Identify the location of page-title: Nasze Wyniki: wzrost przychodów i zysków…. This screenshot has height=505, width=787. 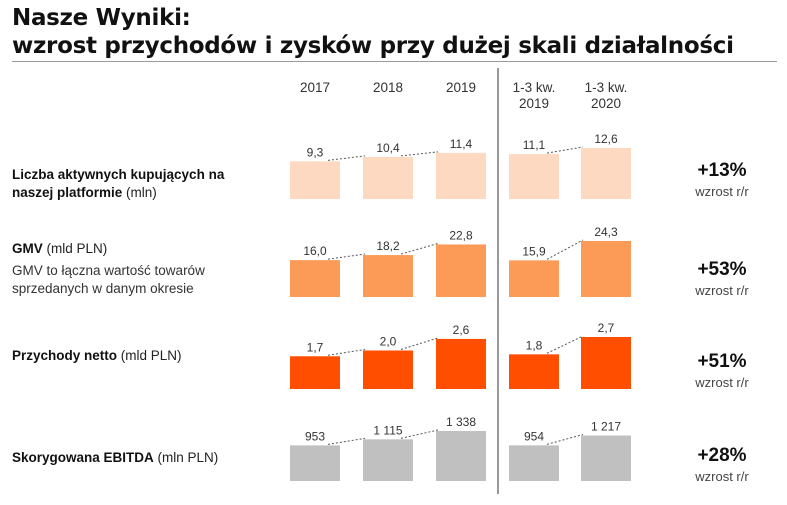
(373, 32).